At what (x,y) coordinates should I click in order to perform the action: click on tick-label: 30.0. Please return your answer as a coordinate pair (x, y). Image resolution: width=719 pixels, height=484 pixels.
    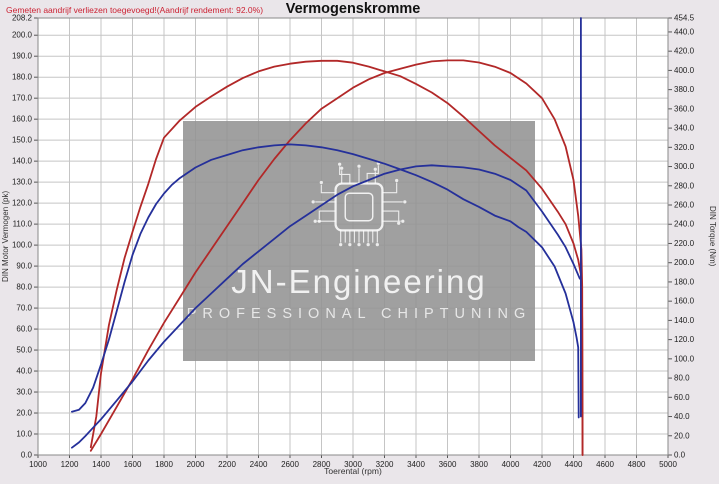
    Looking at the image, I should click on (24, 392).